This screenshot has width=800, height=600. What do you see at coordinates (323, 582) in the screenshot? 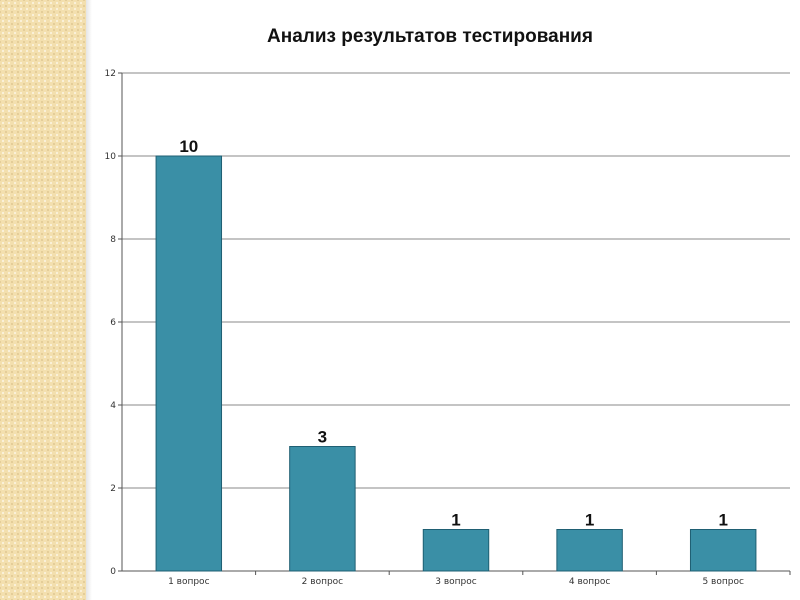
I see `x-category-label: 2 вопрос` at bounding box center [323, 582].